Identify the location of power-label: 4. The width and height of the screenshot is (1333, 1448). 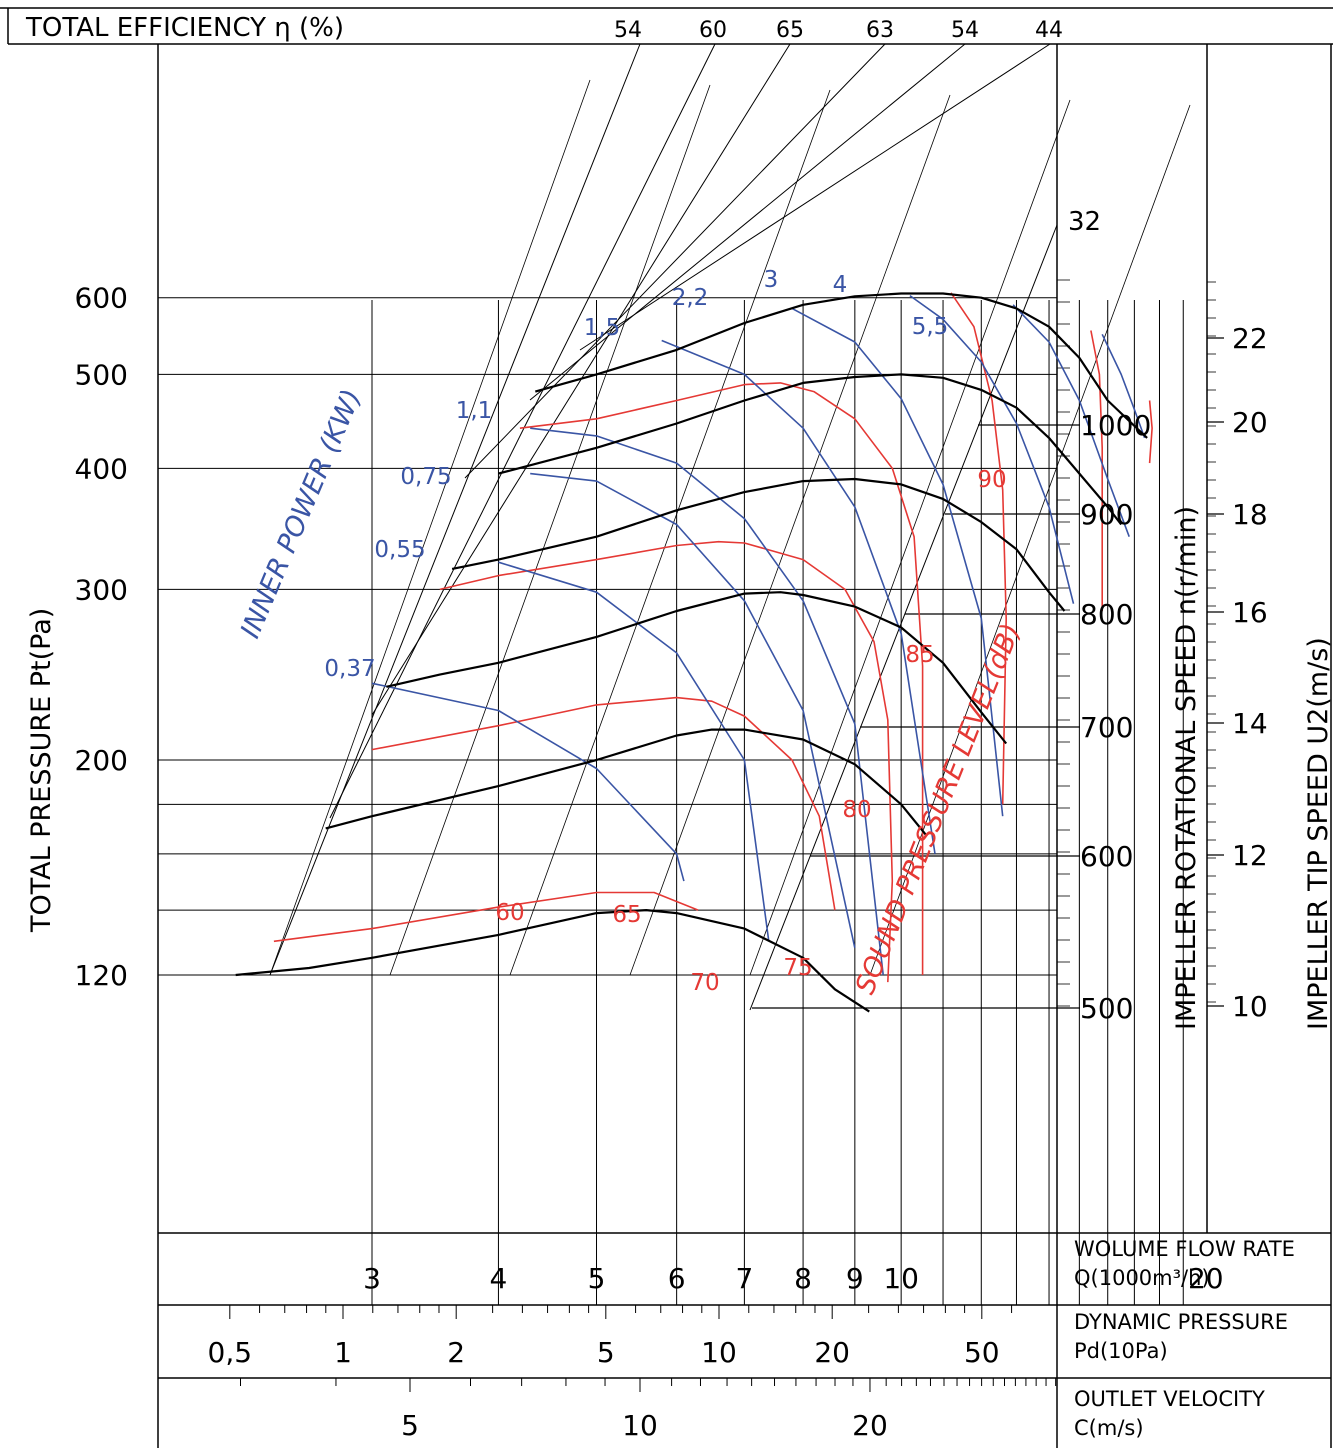
(840, 285).